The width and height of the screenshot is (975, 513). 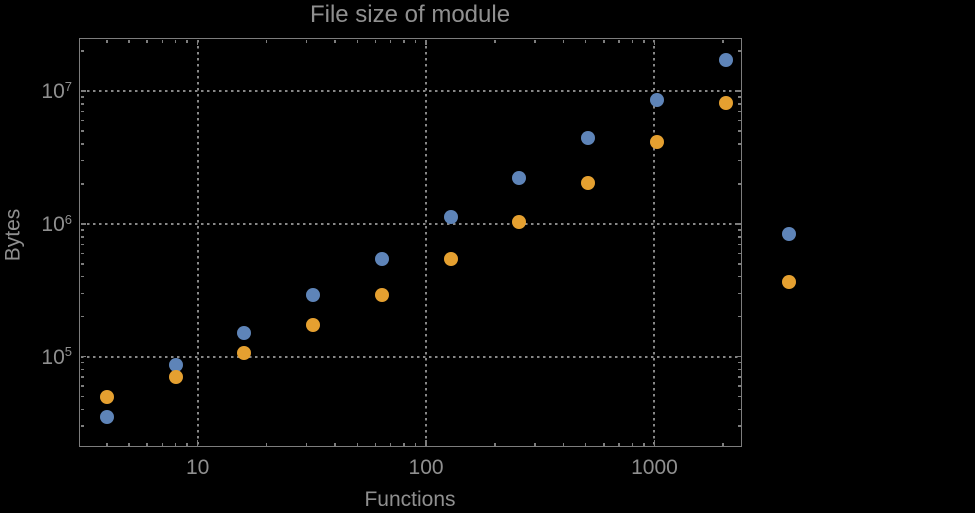 I want to click on gridline-y-10e6, so click(x=410, y=223).